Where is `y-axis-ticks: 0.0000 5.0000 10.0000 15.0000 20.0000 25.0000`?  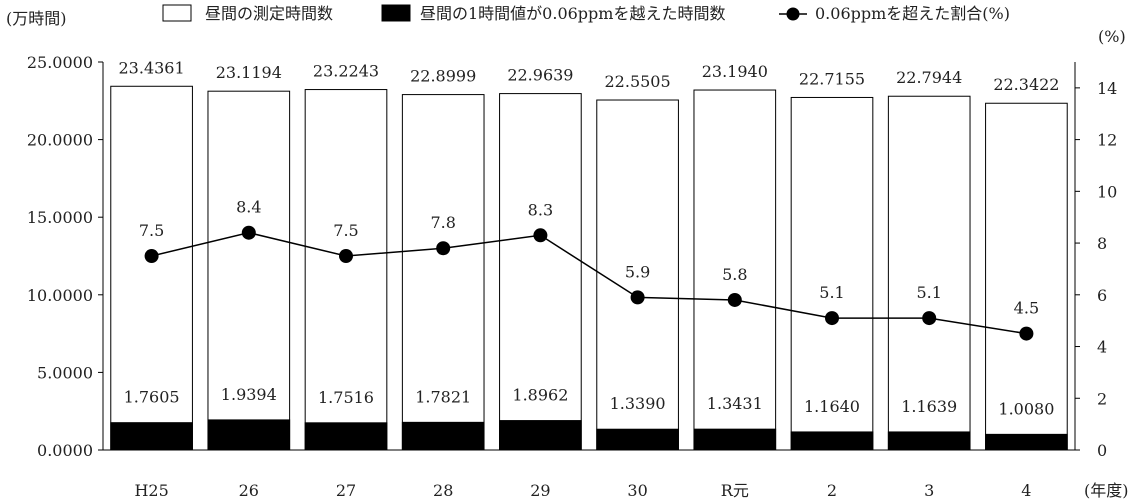
y-axis-ticks: 0.0000 5.0000 10.0000 15.0000 20.0000 25.0000 is located at coordinates (65, 256).